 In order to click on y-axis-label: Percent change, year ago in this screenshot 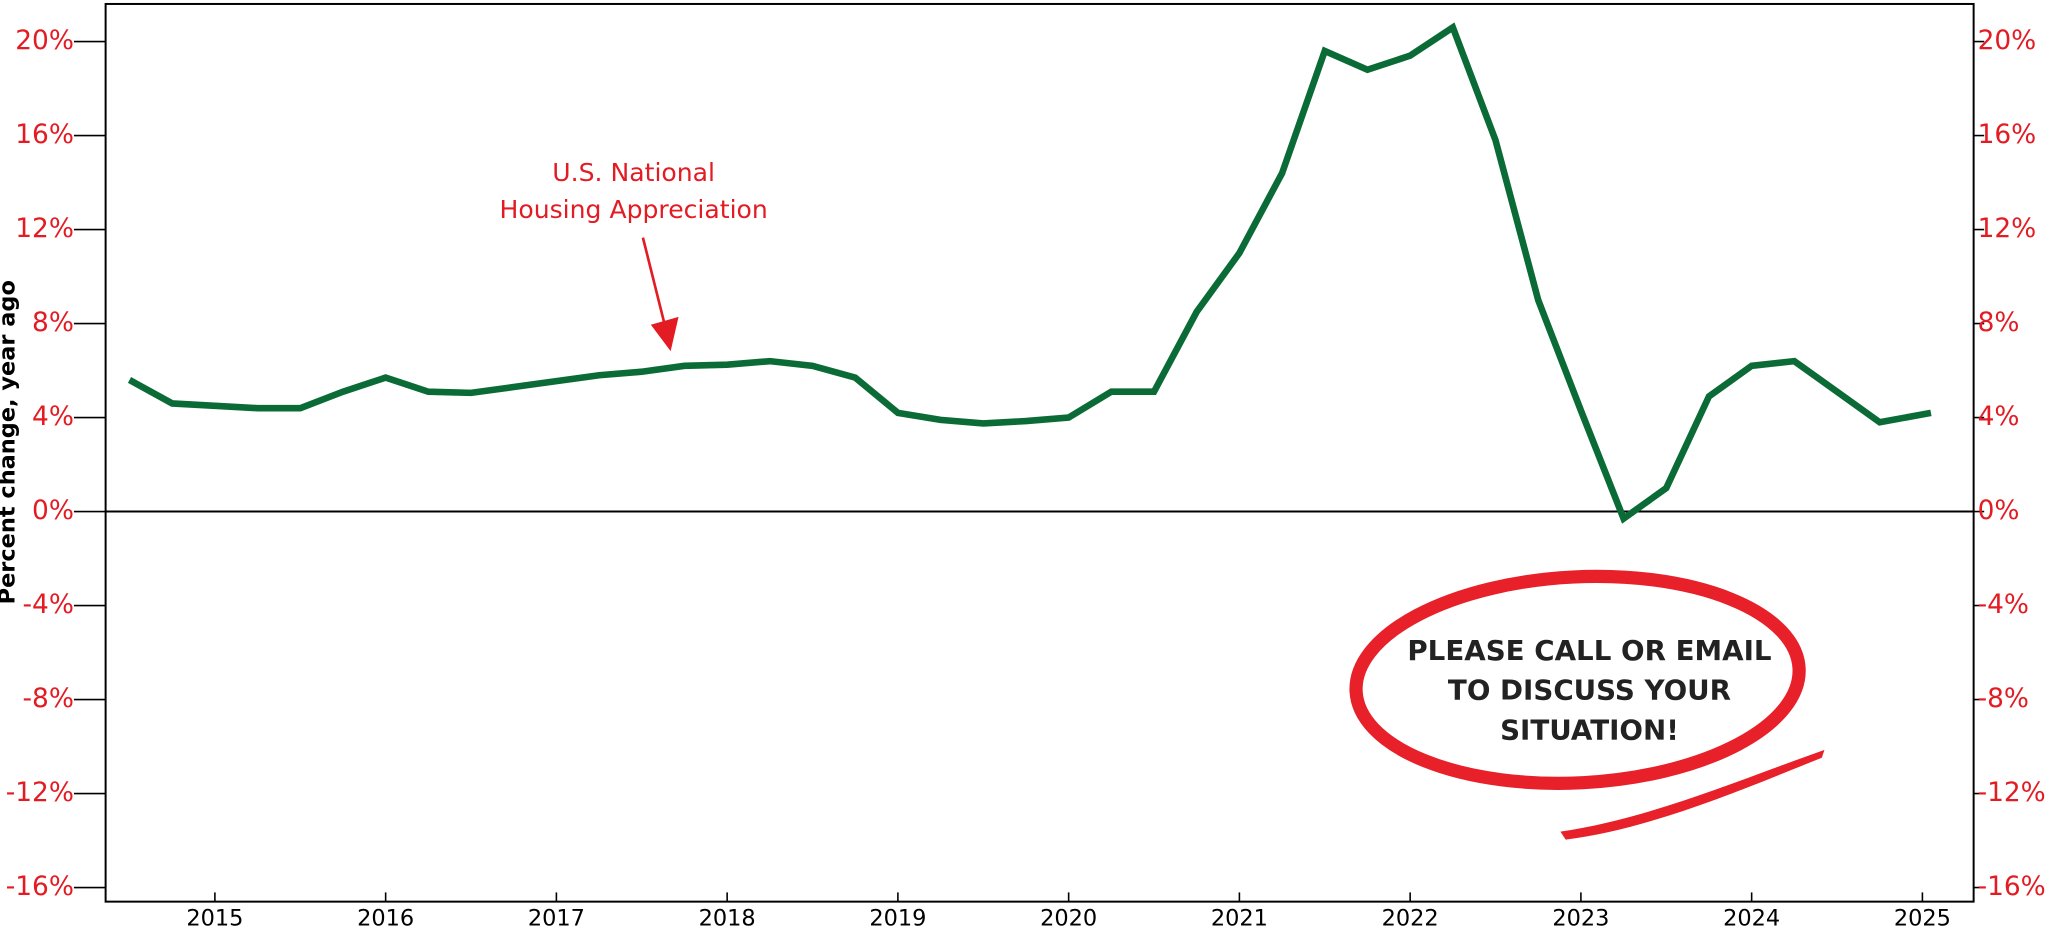, I will do `click(10, 442)`.